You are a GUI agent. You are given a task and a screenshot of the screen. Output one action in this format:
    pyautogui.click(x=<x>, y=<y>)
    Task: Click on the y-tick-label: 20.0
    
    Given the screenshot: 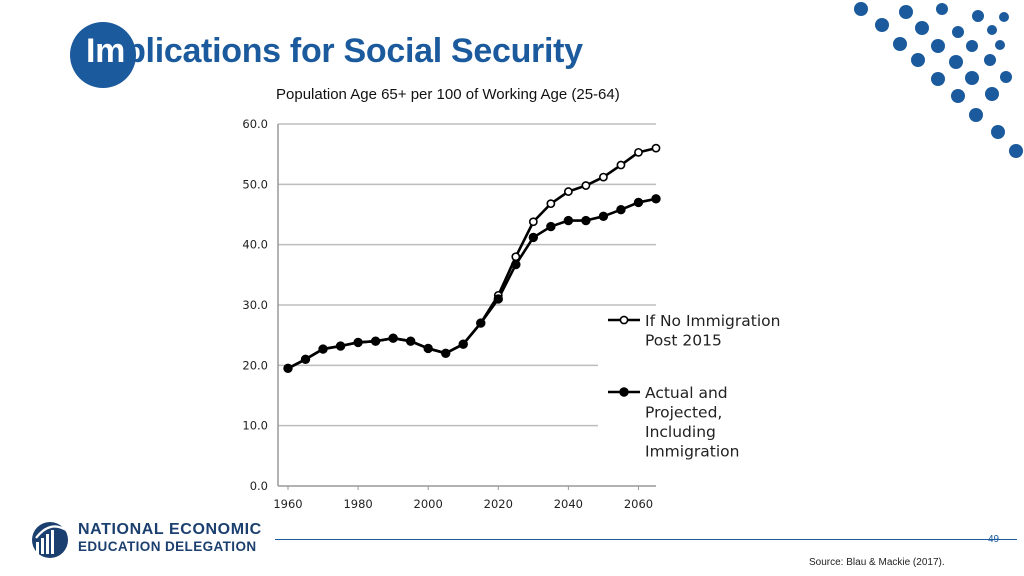 What is the action you would take?
    pyautogui.click(x=255, y=365)
    